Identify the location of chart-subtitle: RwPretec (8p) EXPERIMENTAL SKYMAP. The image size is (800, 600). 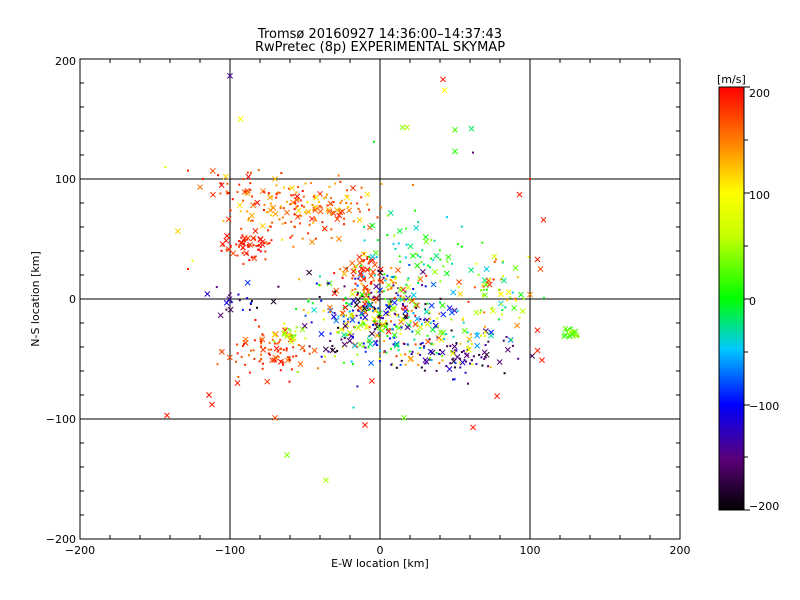
(380, 47).